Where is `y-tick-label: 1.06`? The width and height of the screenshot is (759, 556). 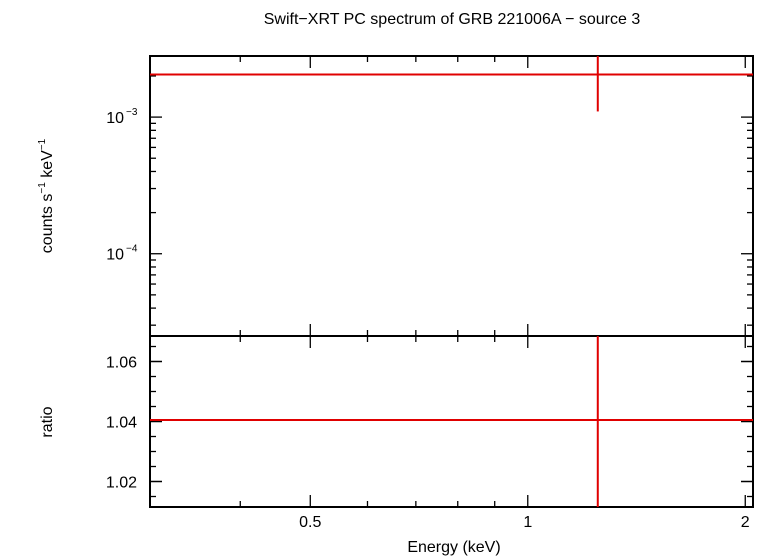 y-tick-label: 1.06 is located at coordinates (121, 363).